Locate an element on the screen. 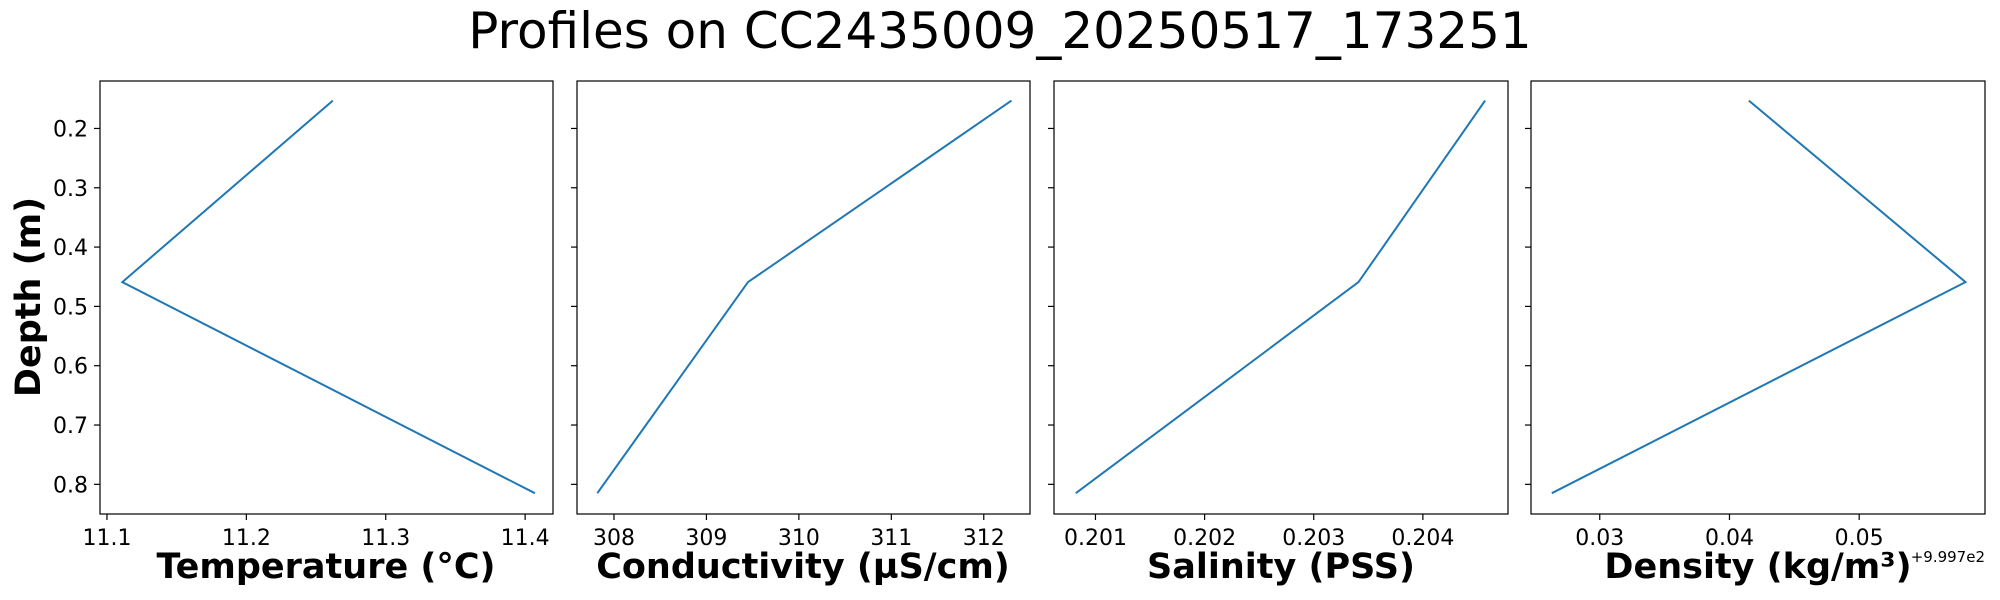 This screenshot has width=2000, height=600. x-tick-label: 11.2 is located at coordinates (246, 538).